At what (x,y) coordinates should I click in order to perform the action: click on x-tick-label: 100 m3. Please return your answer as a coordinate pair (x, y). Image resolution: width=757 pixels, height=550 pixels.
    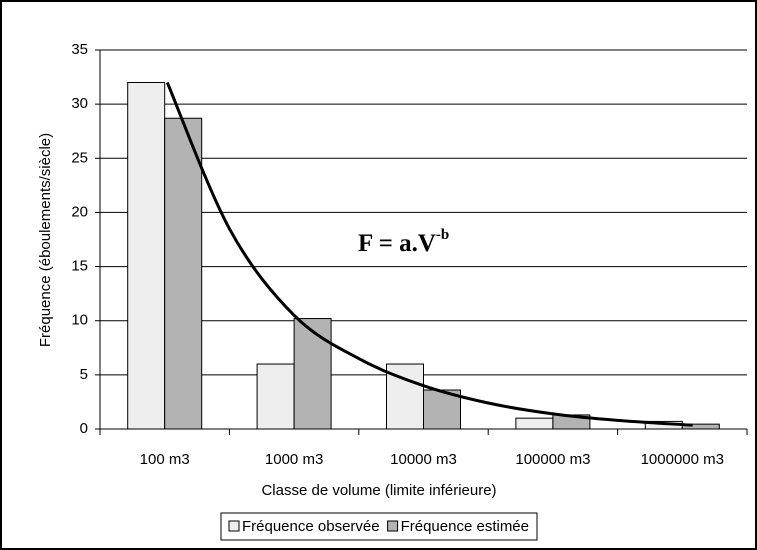
    Looking at the image, I should click on (165, 459).